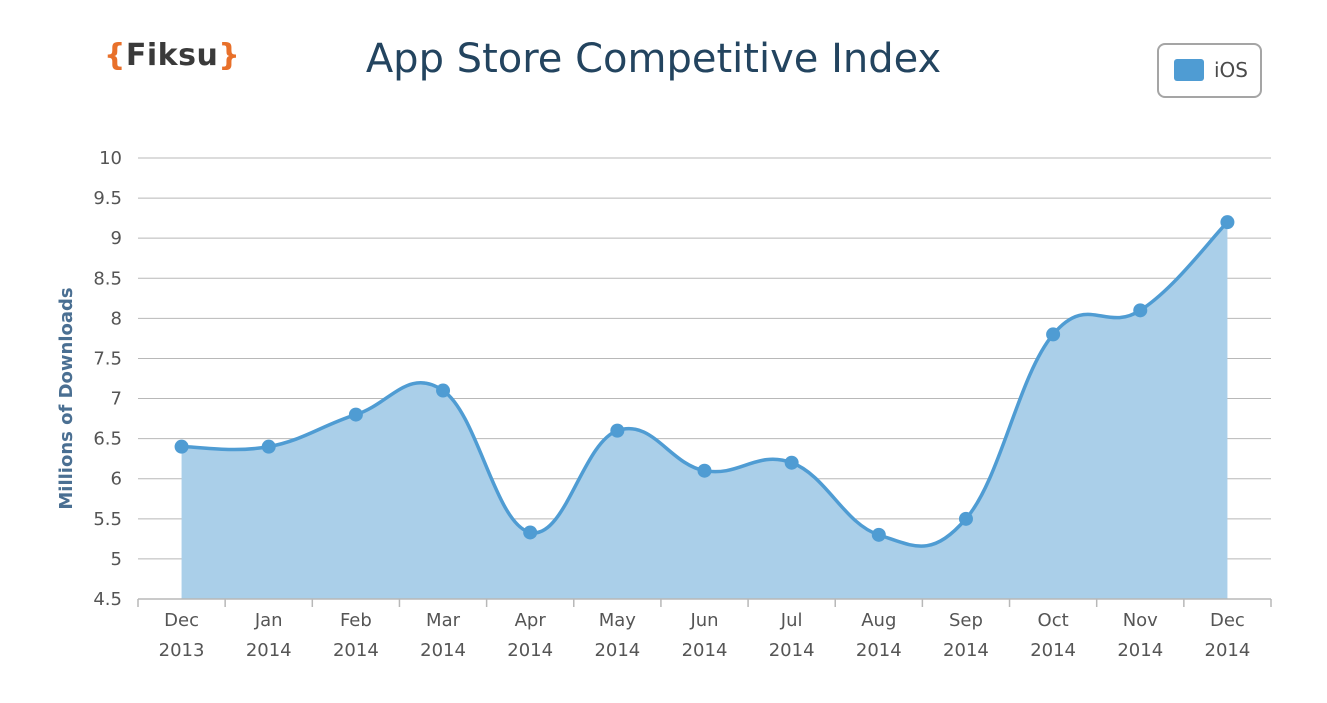  What do you see at coordinates (116, 318) in the screenshot?
I see `y-tick-label: 8` at bounding box center [116, 318].